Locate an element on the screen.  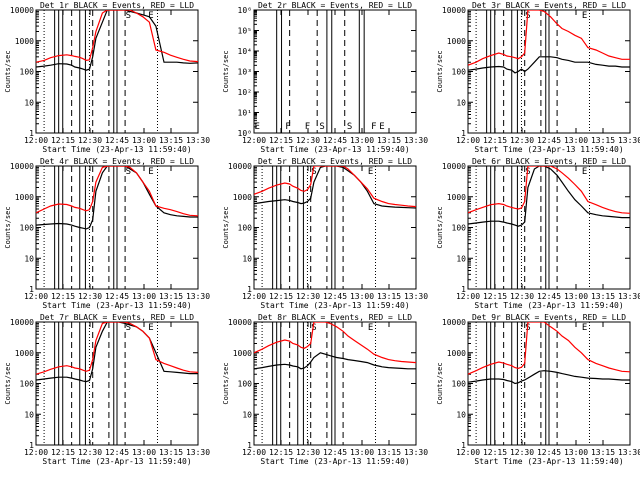
y-tick-label: 10⁴ is located at coordinates (245, 51).